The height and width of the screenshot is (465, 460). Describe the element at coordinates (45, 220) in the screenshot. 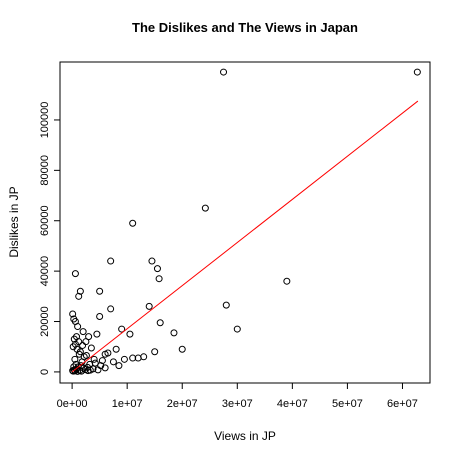

I see `y-tick-label: 60000` at that location.